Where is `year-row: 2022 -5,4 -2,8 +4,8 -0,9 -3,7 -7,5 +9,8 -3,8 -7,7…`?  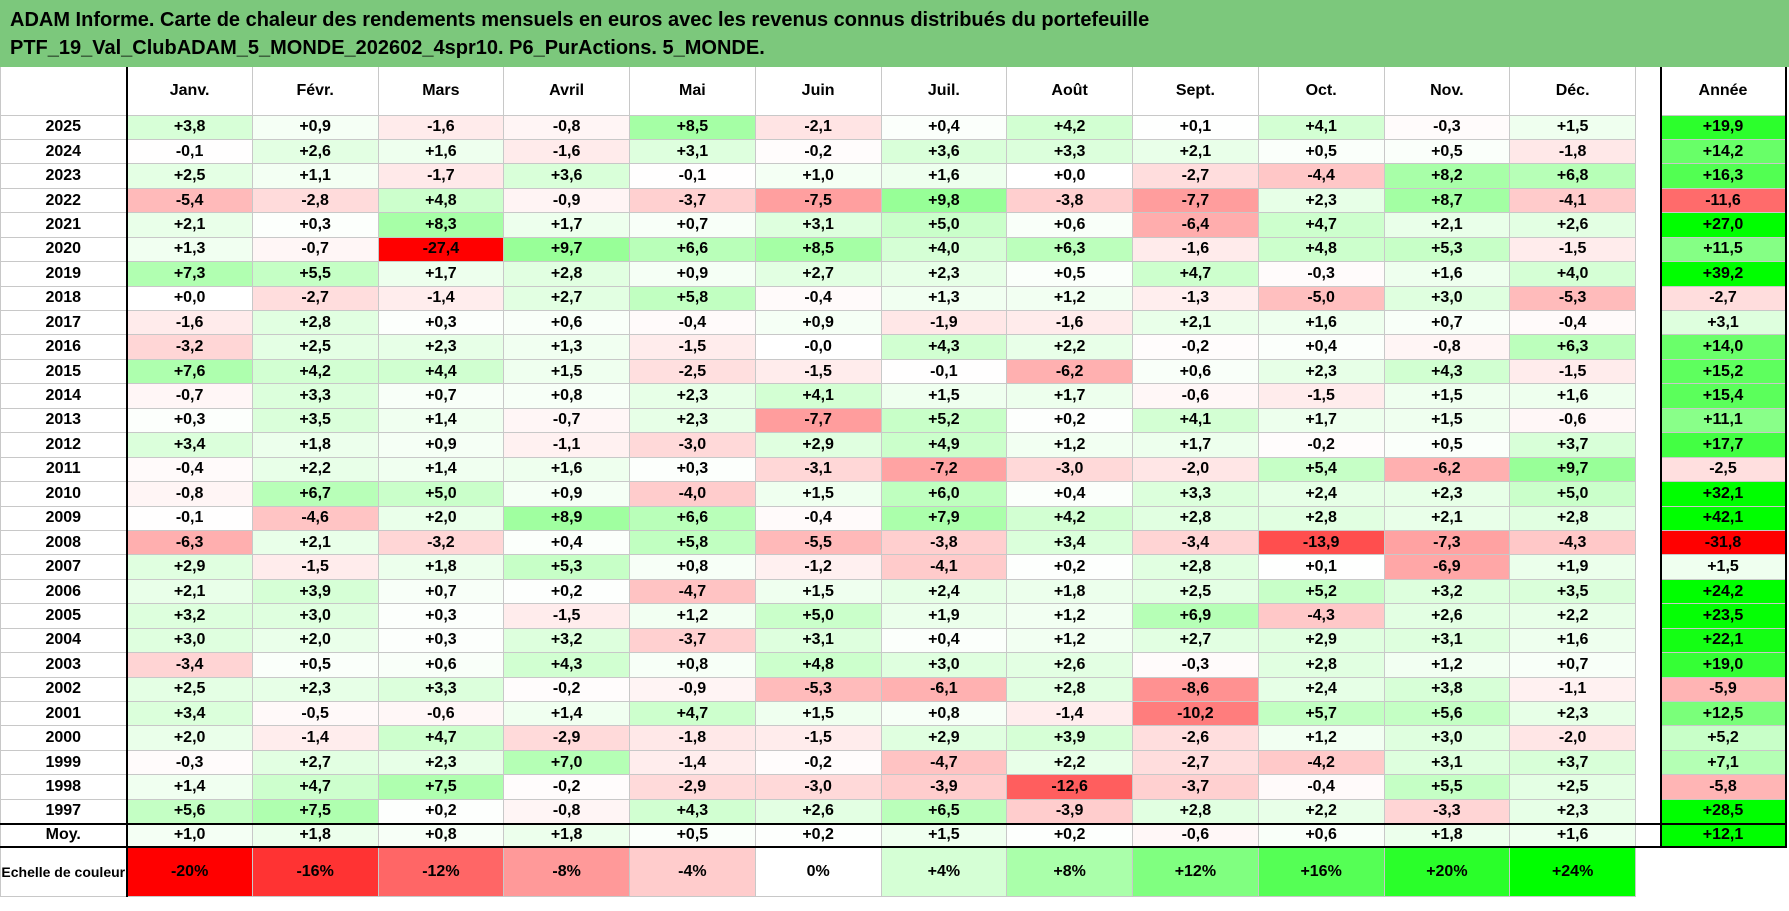
year-row: 2022 -5,4 -2,8 +4,8 -0,9 -3,7 -7,5 +9,8 -3,8 -7,7… is located at coordinates (893, 200).